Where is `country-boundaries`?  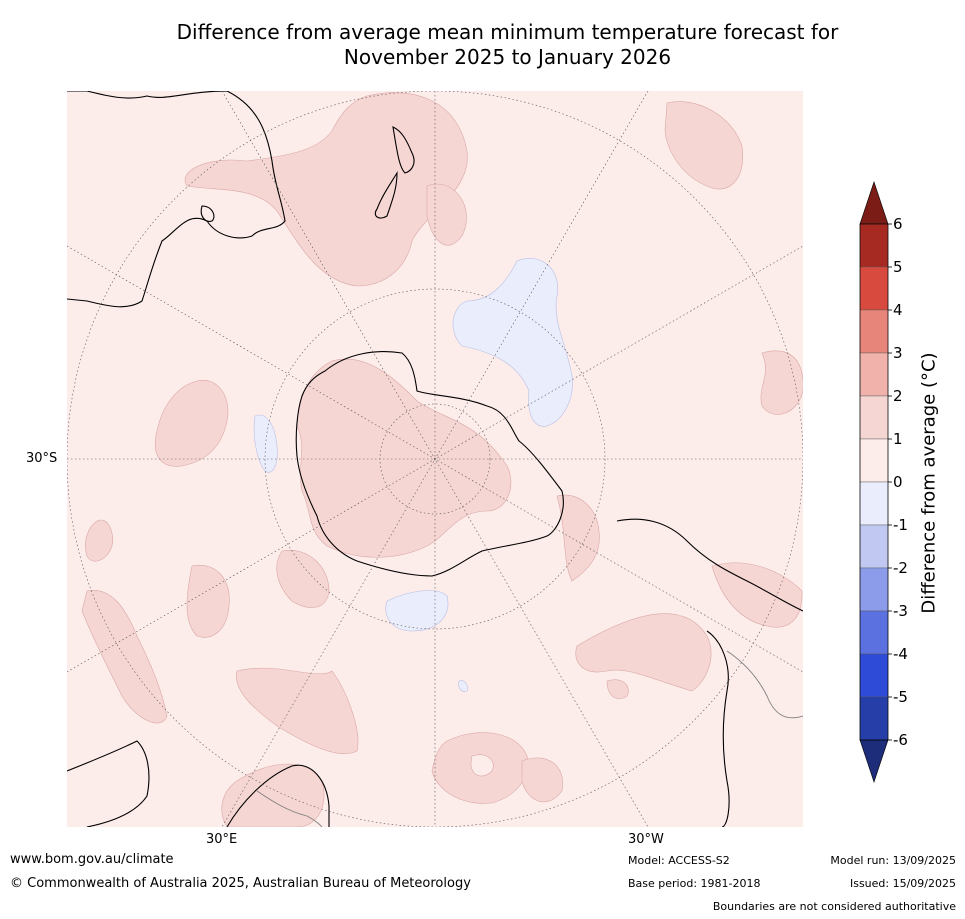 country-boundaries is located at coordinates (529, 738).